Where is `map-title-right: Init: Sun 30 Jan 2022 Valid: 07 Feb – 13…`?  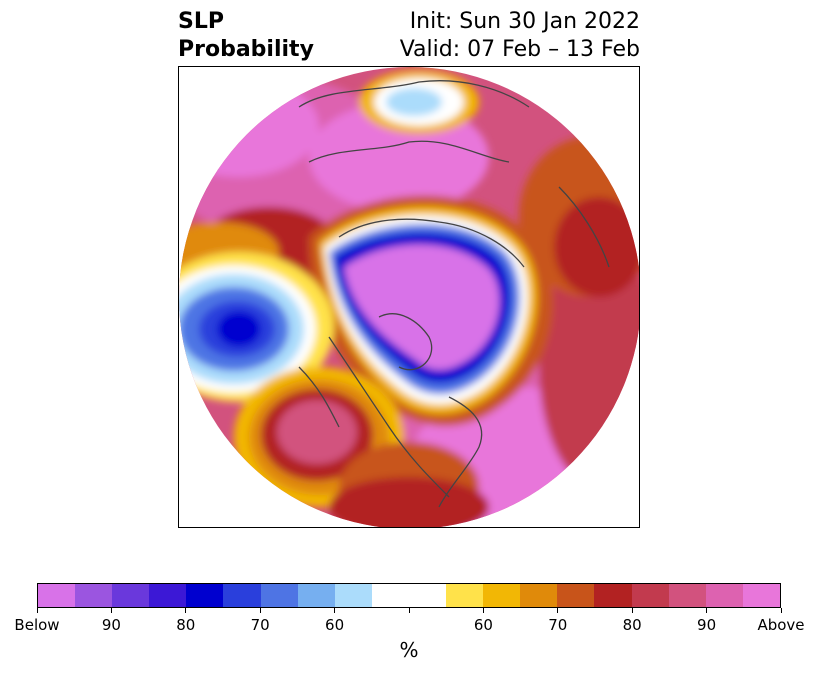
map-title-right: Init: Sun 30 Jan 2022 Valid: 07 Feb – 13… is located at coordinates (520, 36).